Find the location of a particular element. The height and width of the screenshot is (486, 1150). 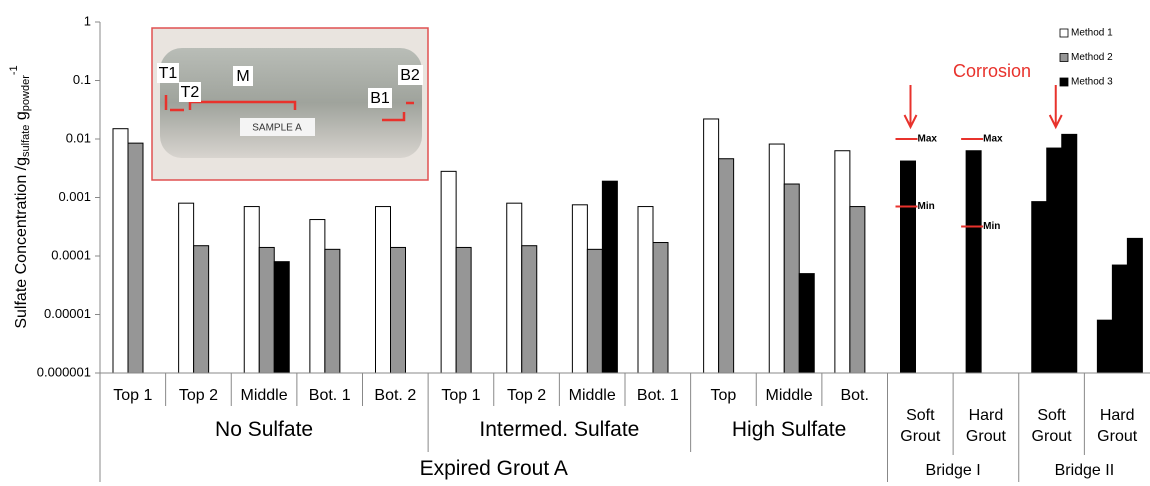

annotation: Corrosion is located at coordinates (992, 71).